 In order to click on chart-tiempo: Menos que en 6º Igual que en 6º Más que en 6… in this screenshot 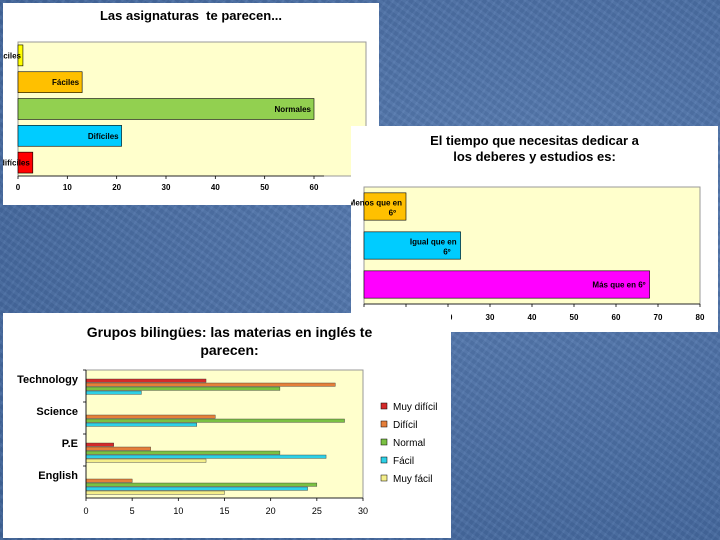, I will do `click(528, 254)`.